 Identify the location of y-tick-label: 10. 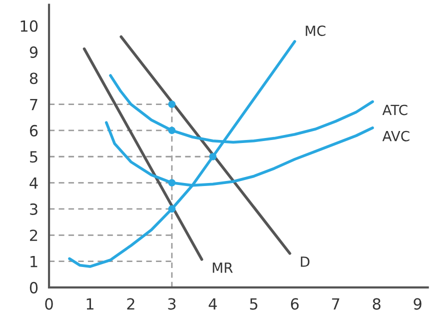
(29, 26).